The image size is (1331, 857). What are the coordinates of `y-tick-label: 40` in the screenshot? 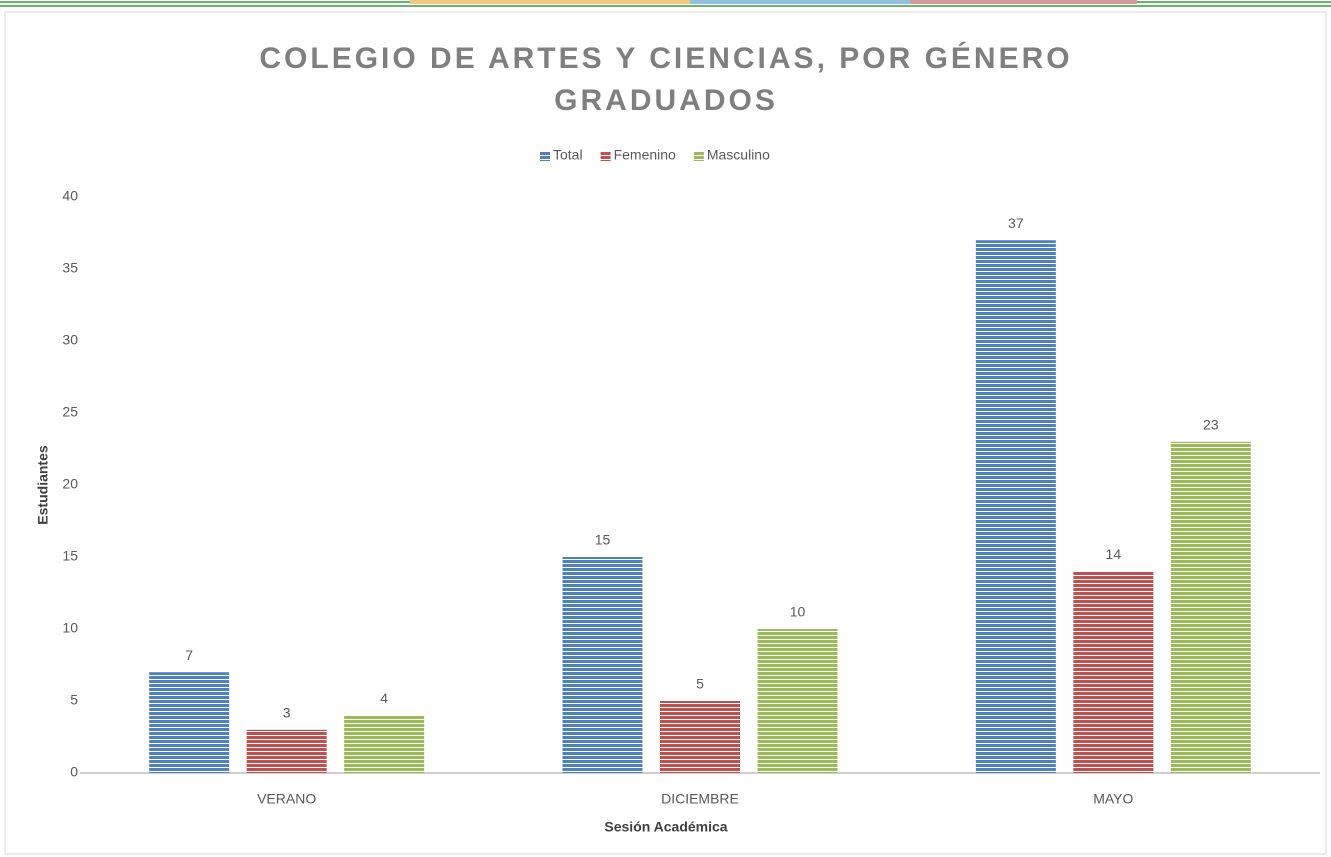 It's located at (70, 196).